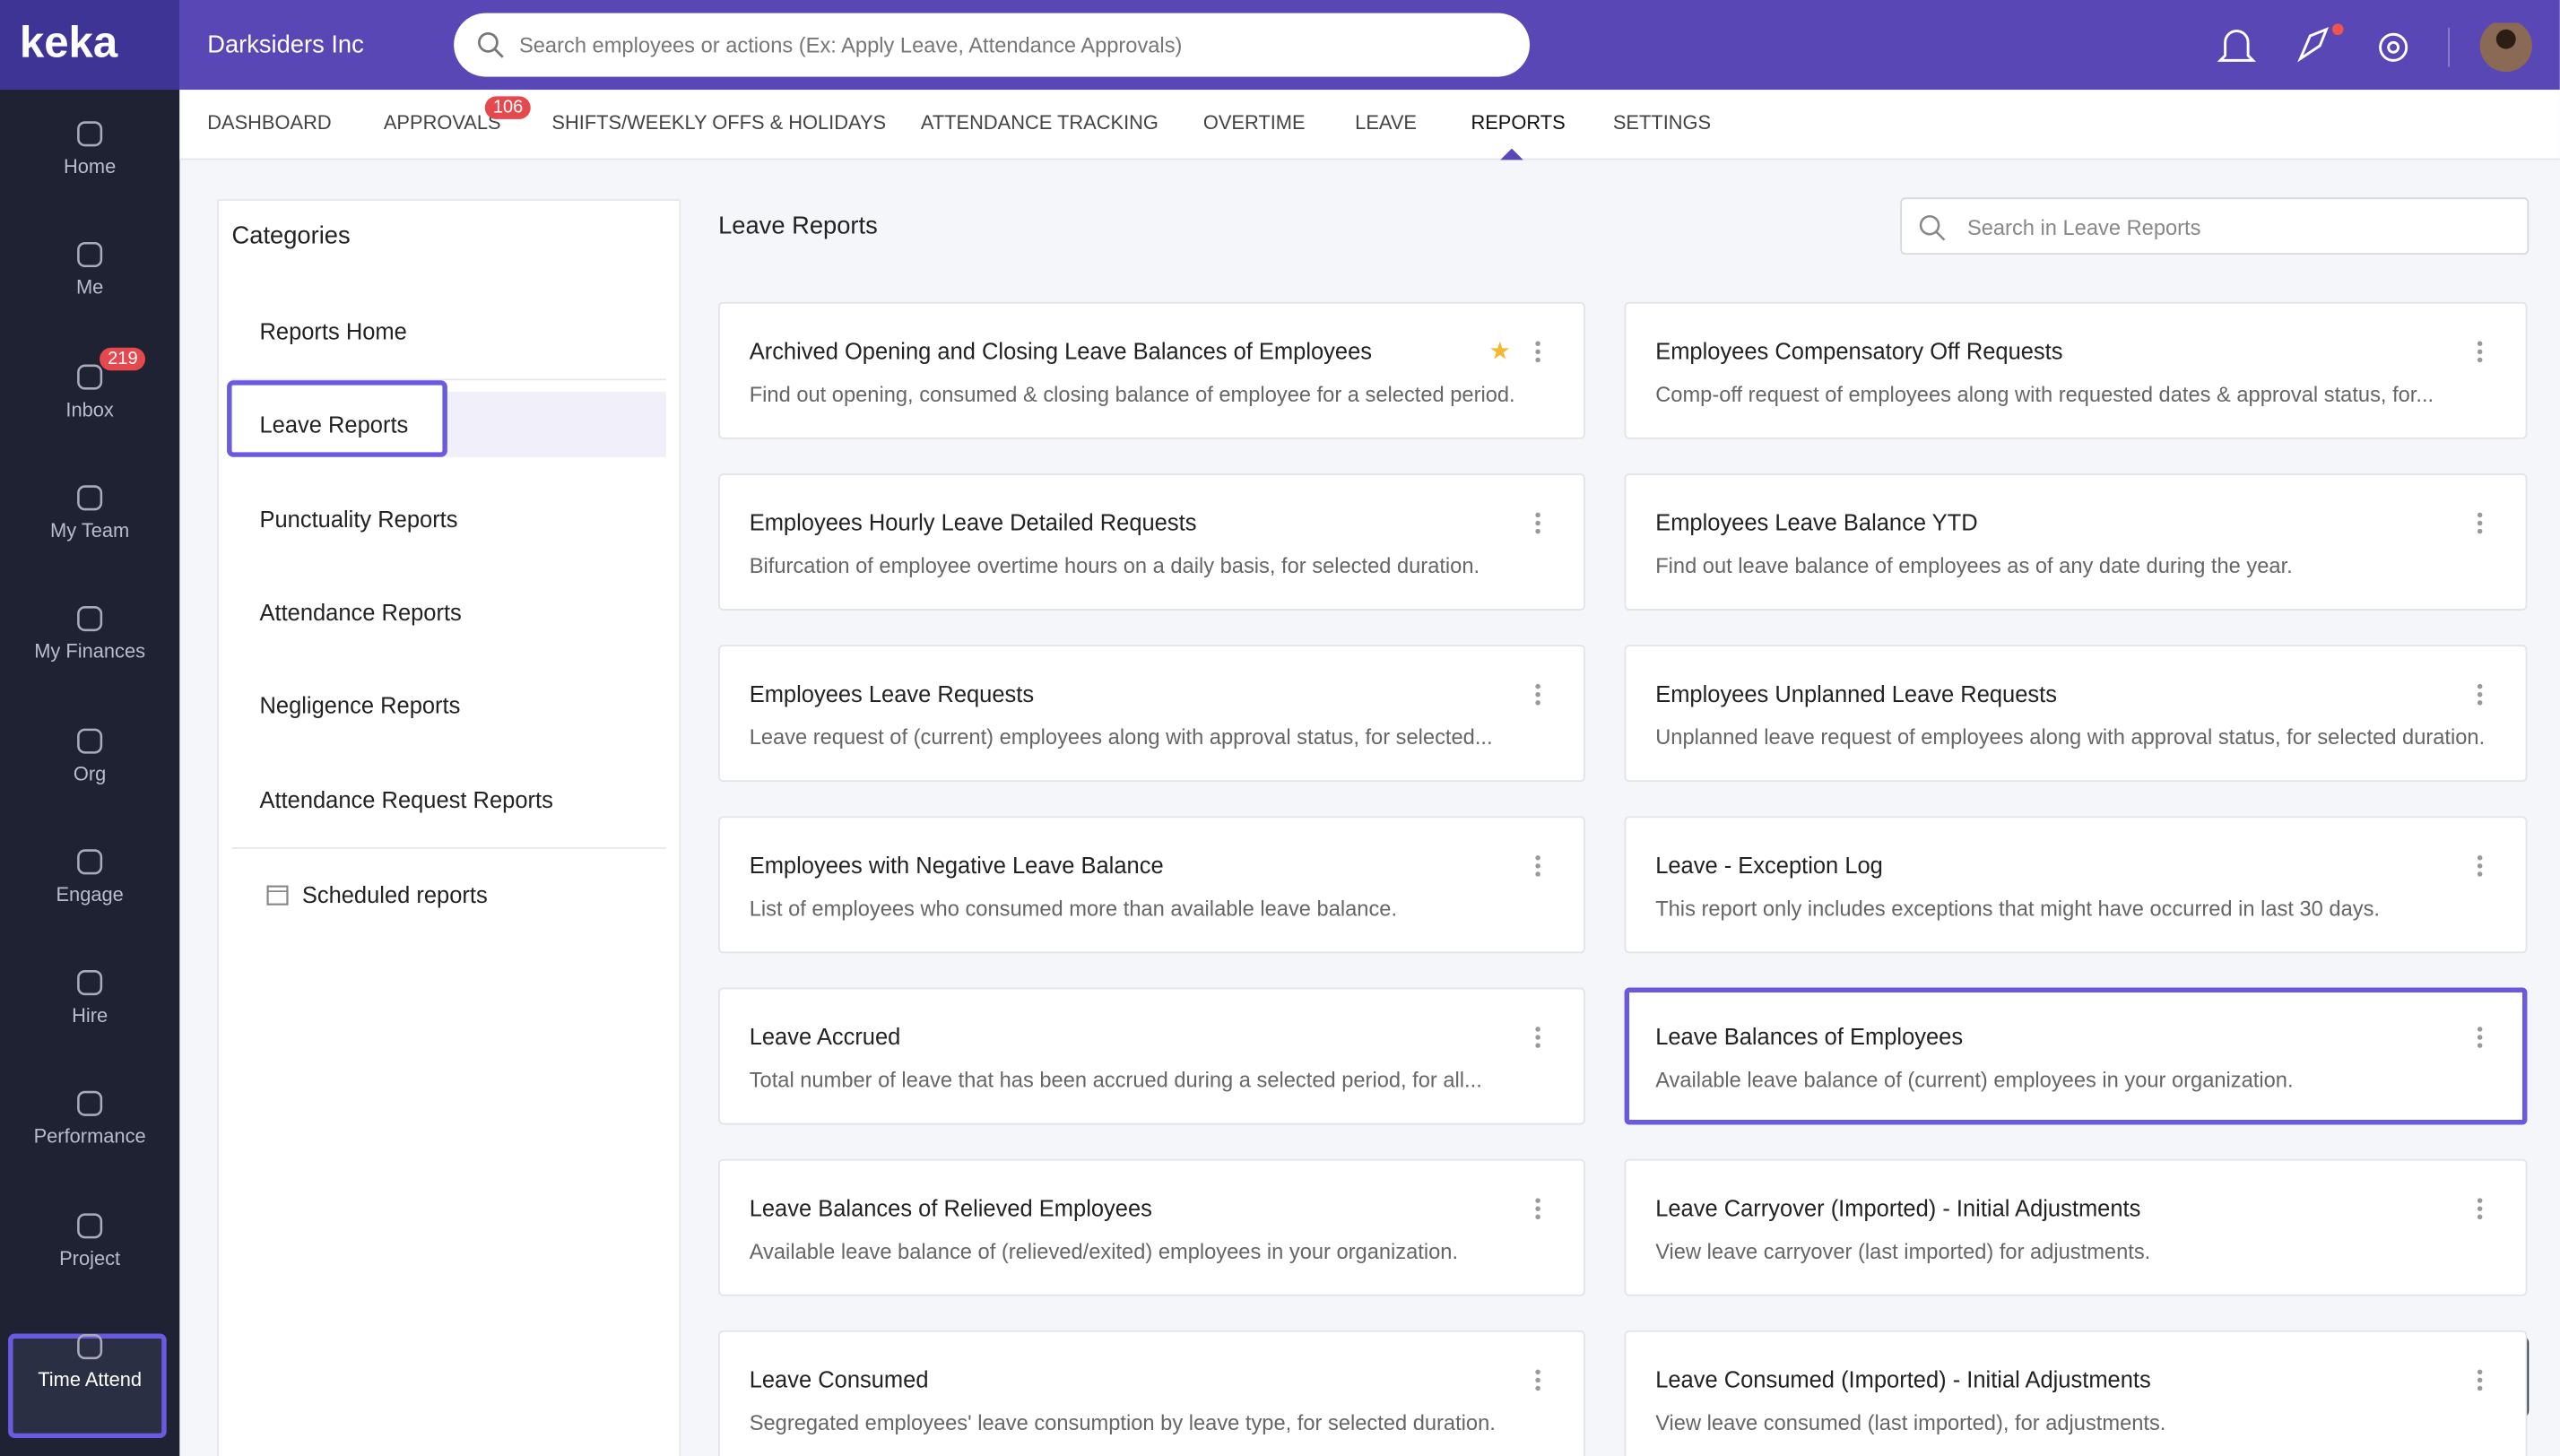  What do you see at coordinates (90, 651) in the screenshot?
I see `nav-label: My Finances` at bounding box center [90, 651].